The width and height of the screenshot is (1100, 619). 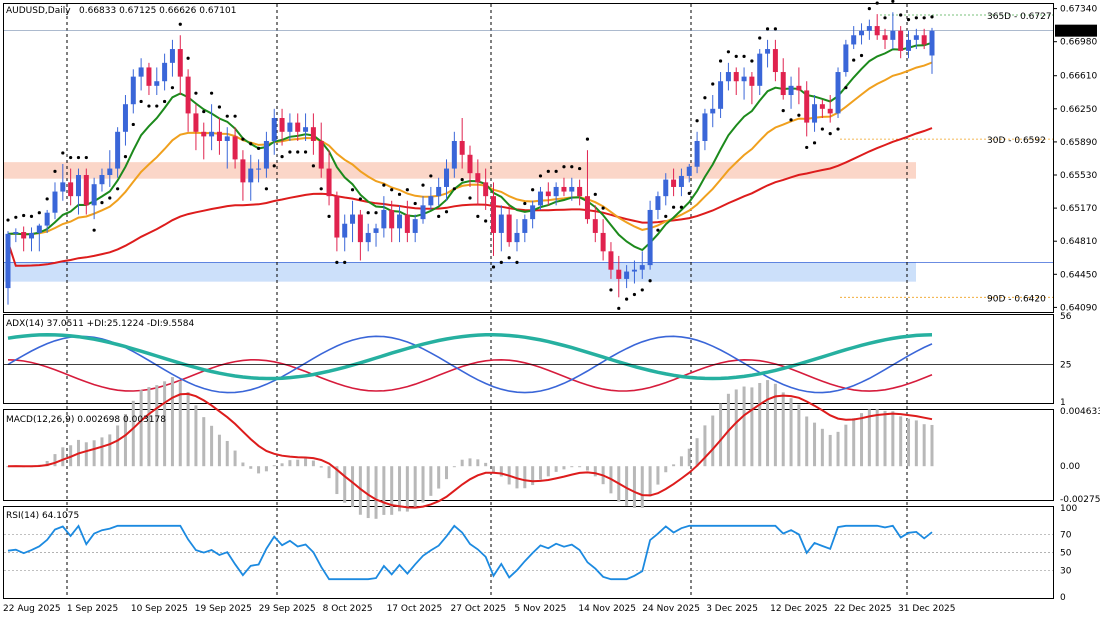 I want to click on rsi-tick-label: 70, so click(x=1066, y=536).